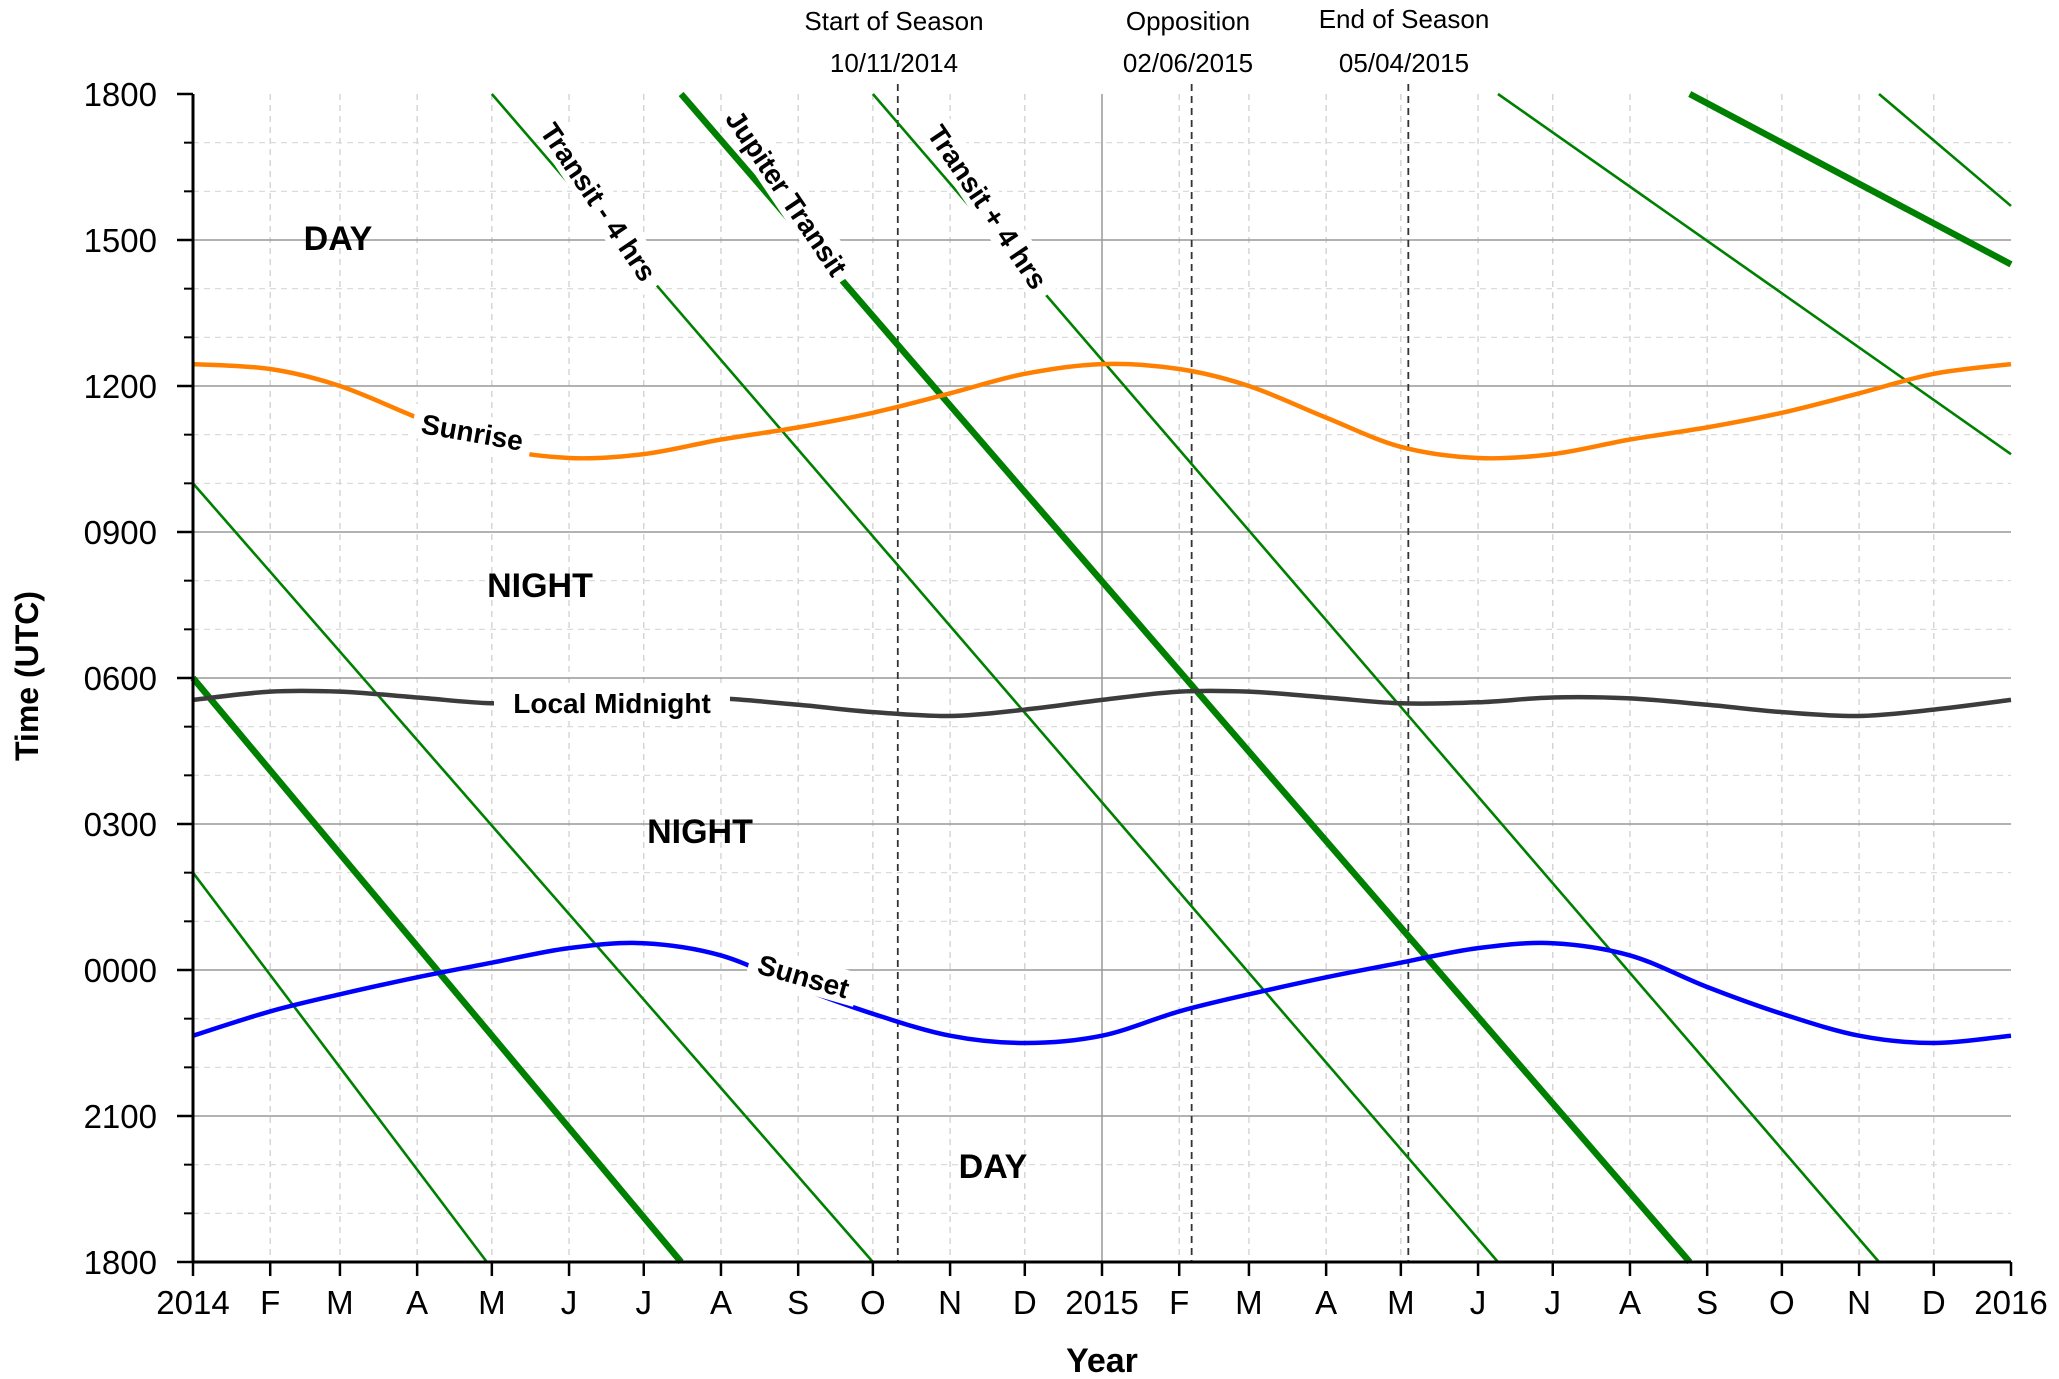 This screenshot has height=1379, width=2059. I want to click on y-tick-label: 0300, so click(120, 824).